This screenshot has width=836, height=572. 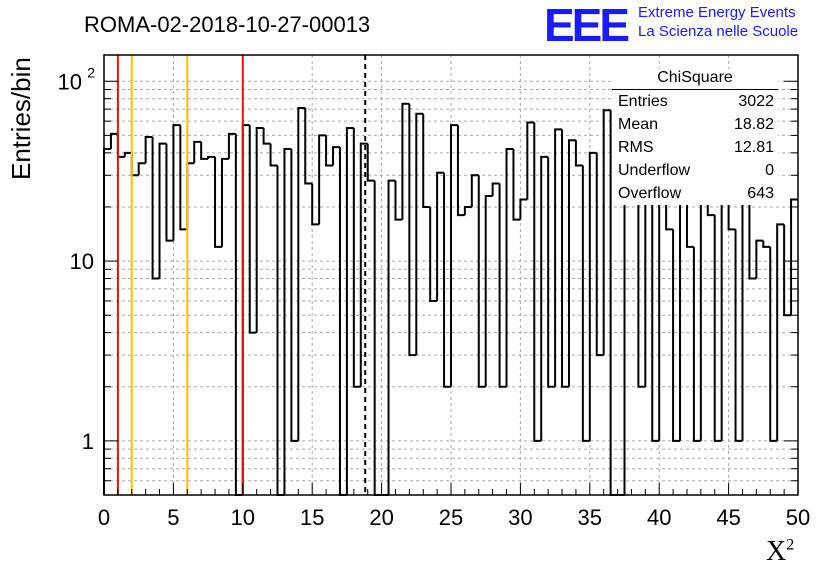 What do you see at coordinates (21, 118) in the screenshot?
I see `y-axis-label: Entries/bin` at bounding box center [21, 118].